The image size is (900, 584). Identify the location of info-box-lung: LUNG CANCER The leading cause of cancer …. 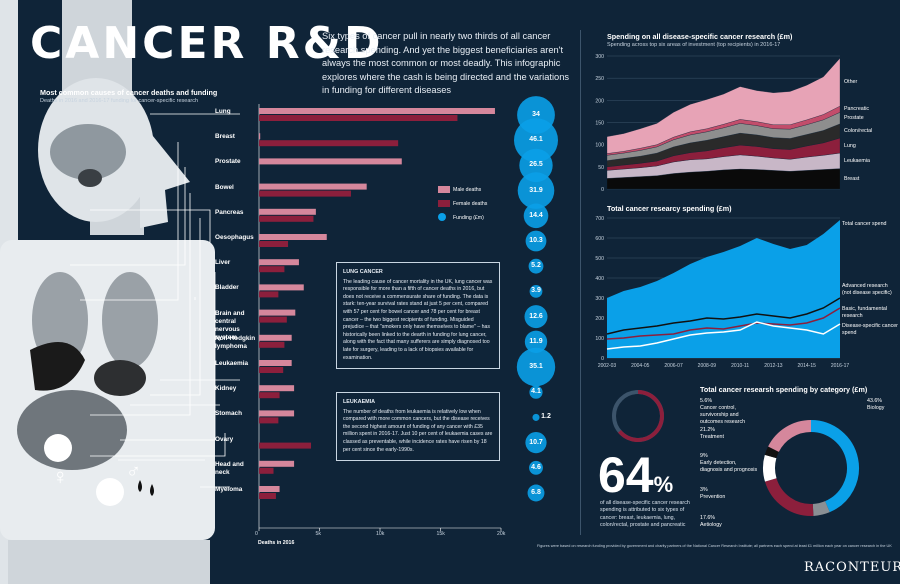
(418, 316).